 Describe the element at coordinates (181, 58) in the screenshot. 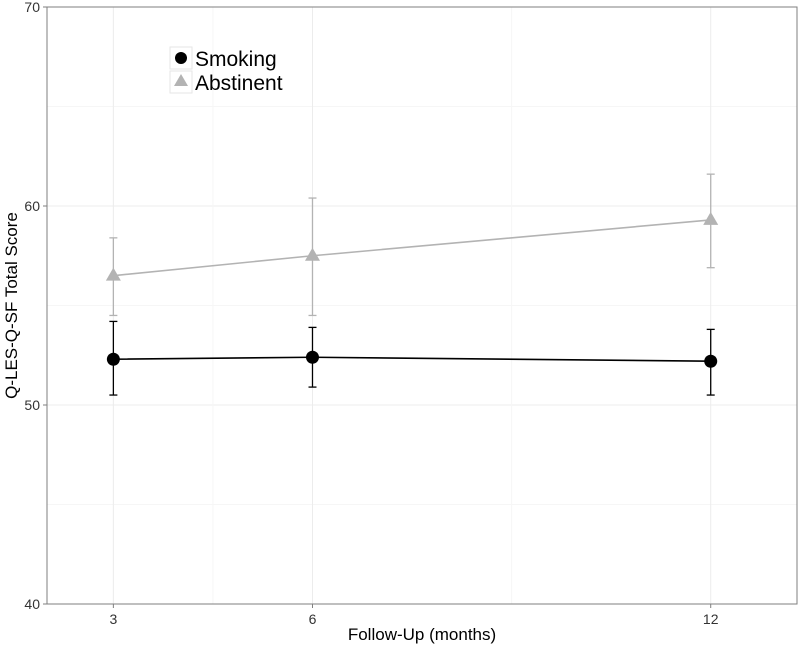

I see `legend-key-smoking-marker` at that location.